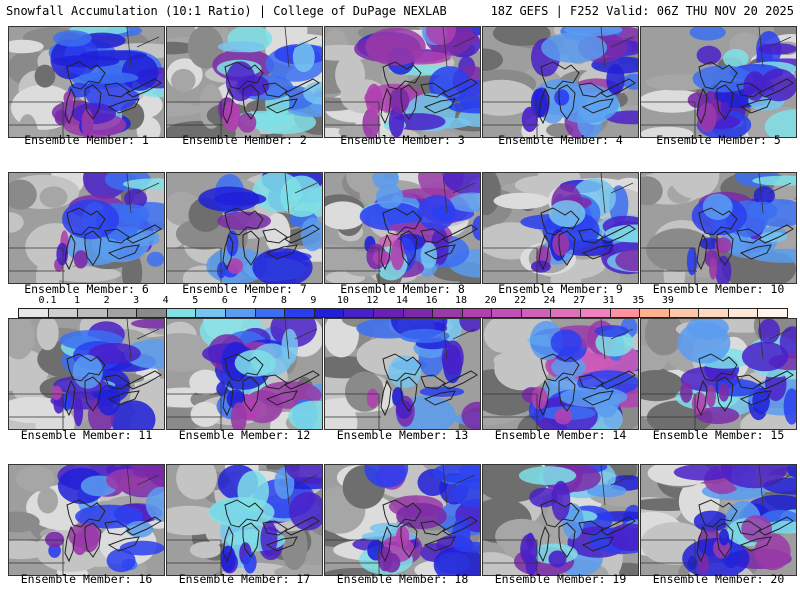 The width and height of the screenshot is (800, 600). I want to click on ensemble-member-label: Ensemble Member: 4, so click(560, 140).